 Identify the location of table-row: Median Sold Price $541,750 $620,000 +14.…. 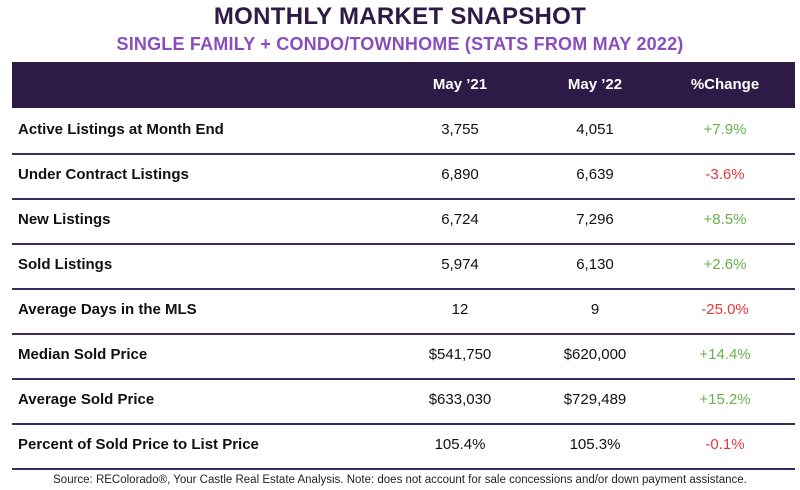
(403, 356).